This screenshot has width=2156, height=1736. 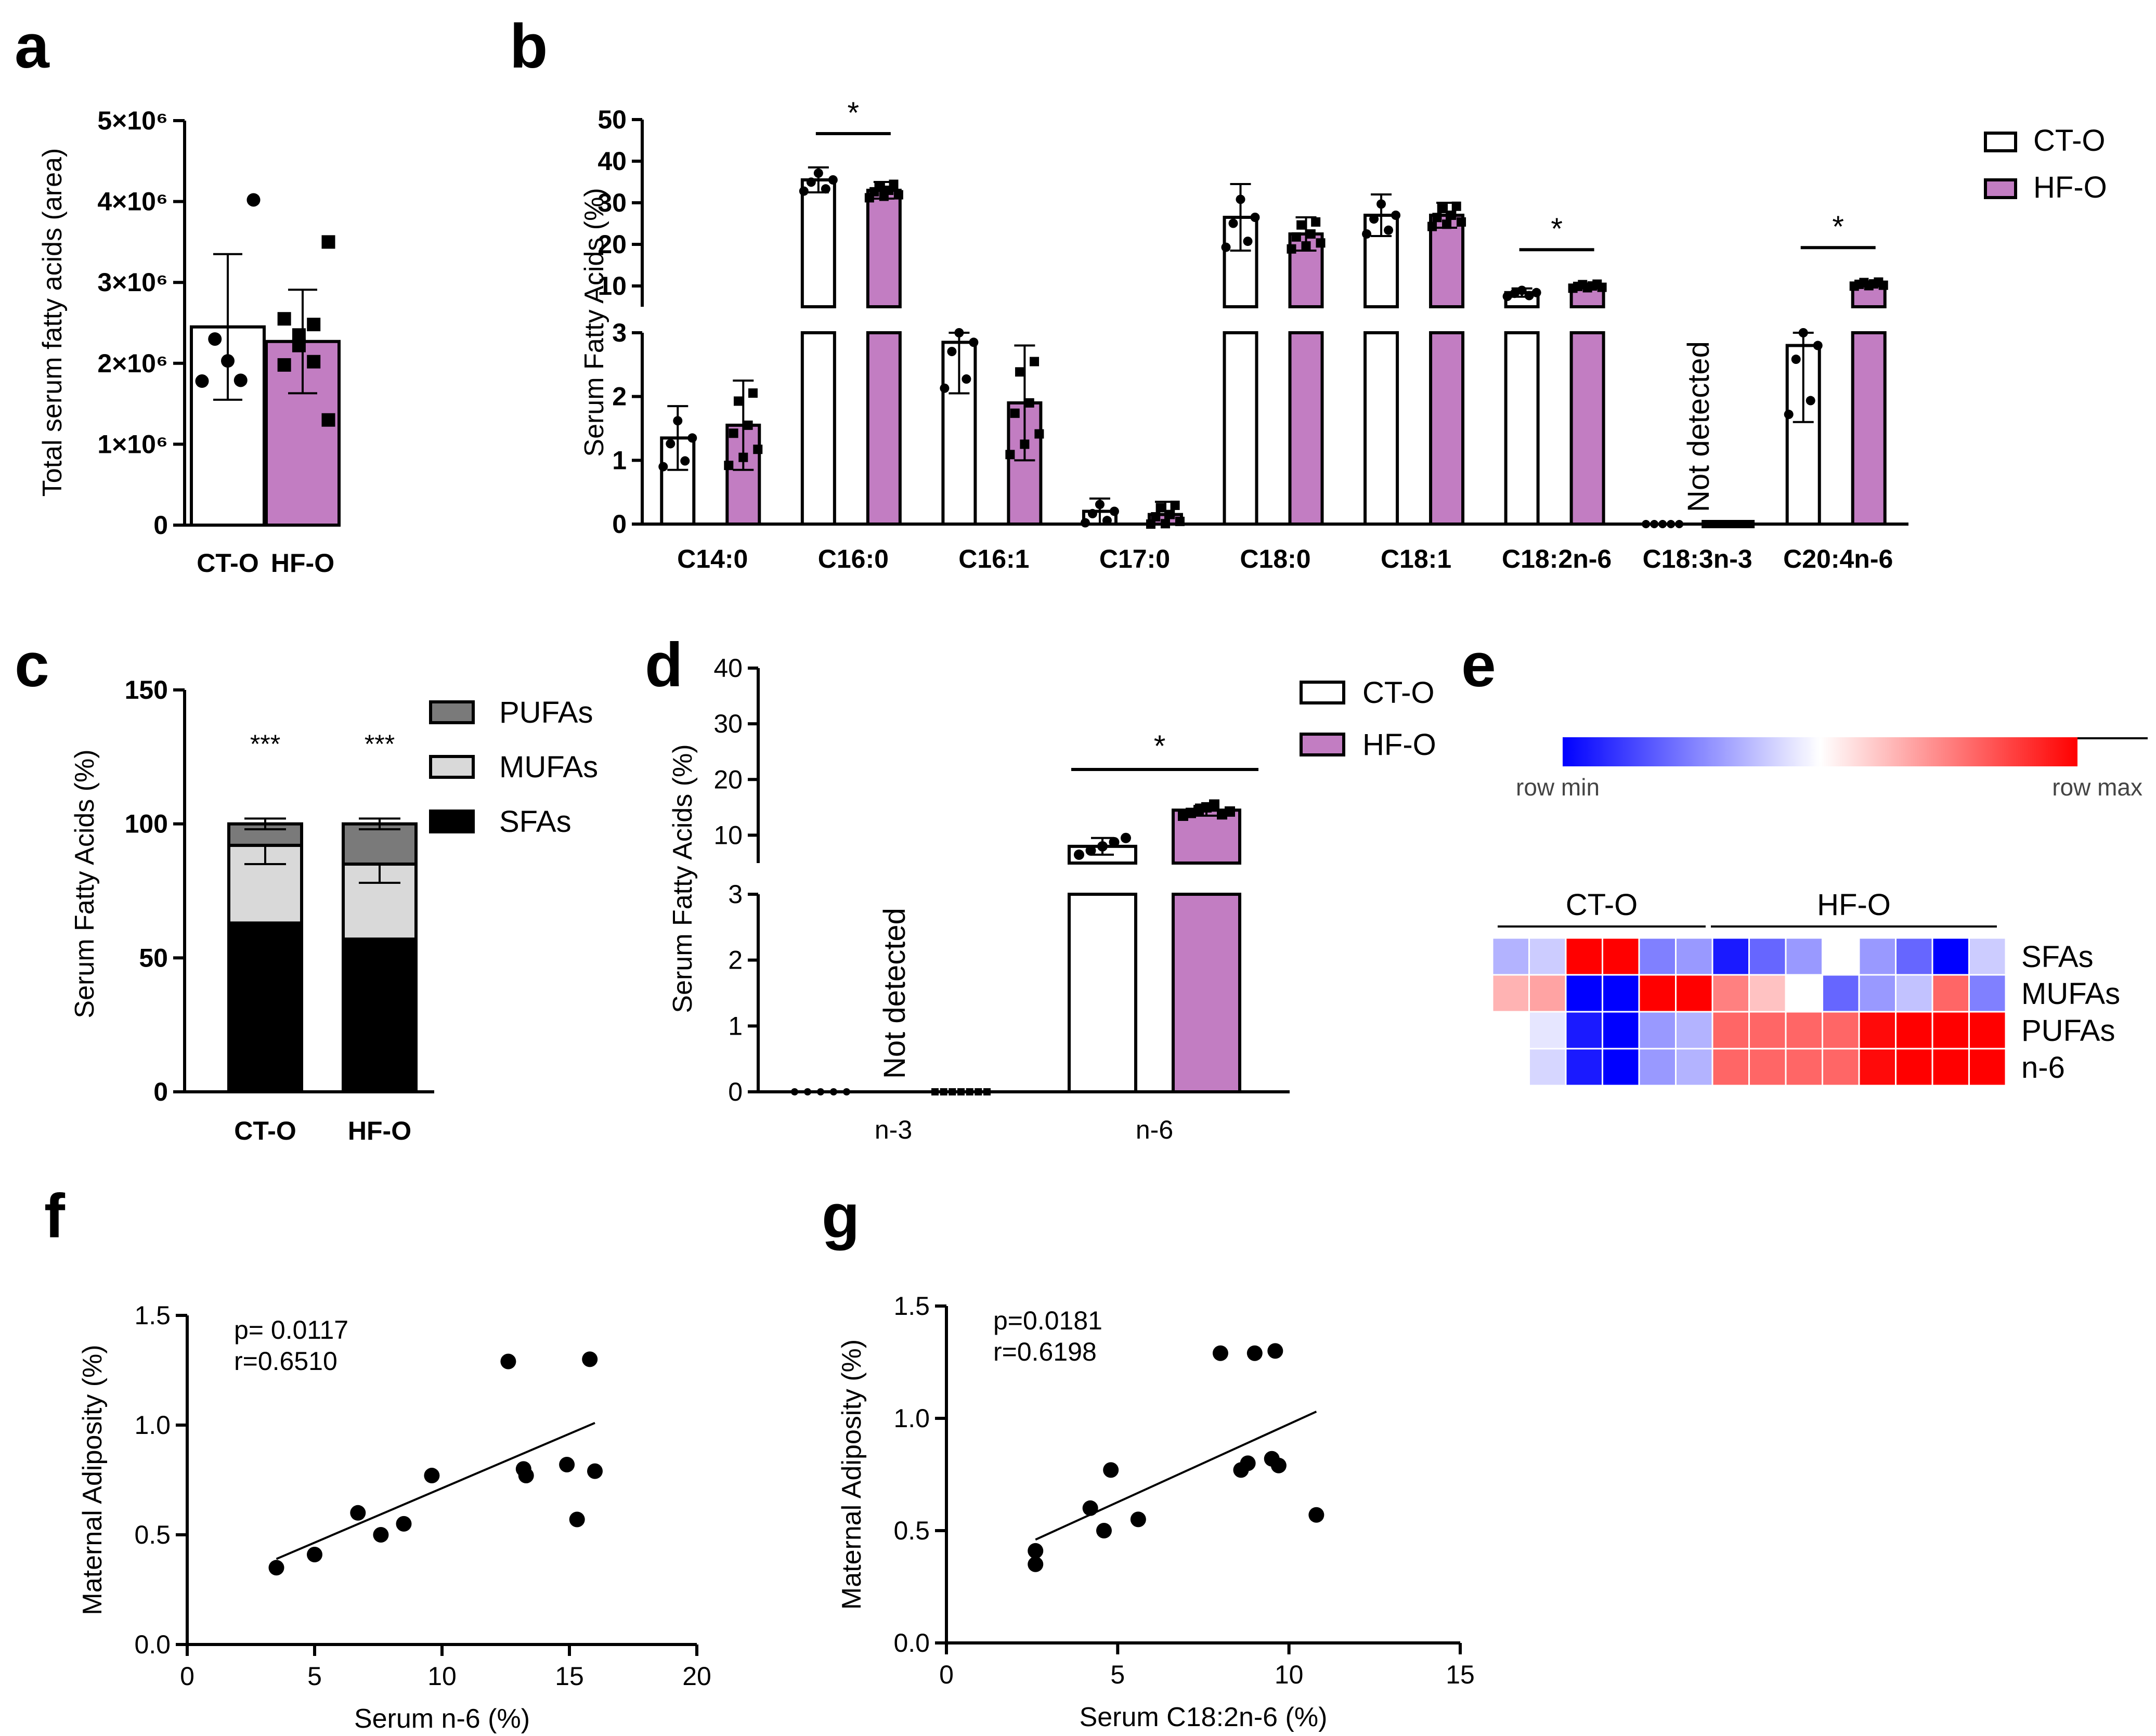 What do you see at coordinates (442, 1719) in the screenshot?
I see `x-axis-label: Serum n-6 (%)` at bounding box center [442, 1719].